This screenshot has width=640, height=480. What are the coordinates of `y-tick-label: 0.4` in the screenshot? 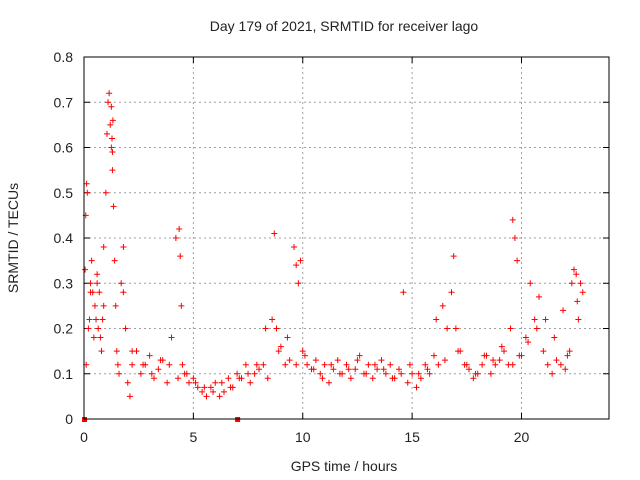 It's located at (64, 238).